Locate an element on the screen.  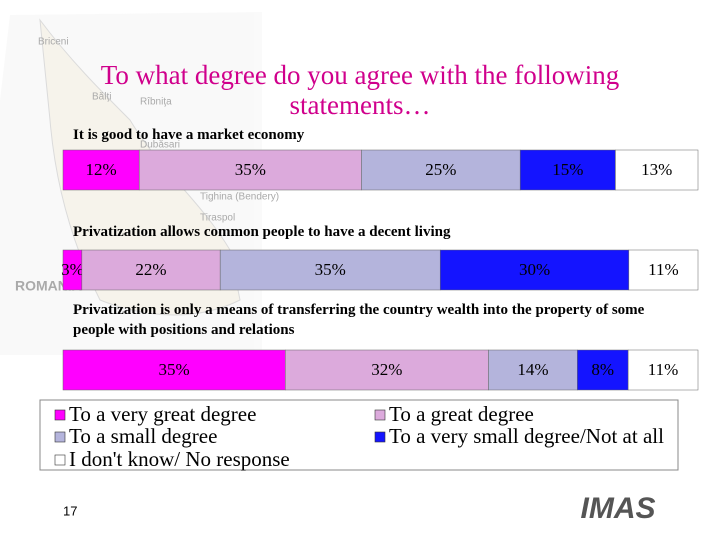
value-label: 32% is located at coordinates (386, 369).